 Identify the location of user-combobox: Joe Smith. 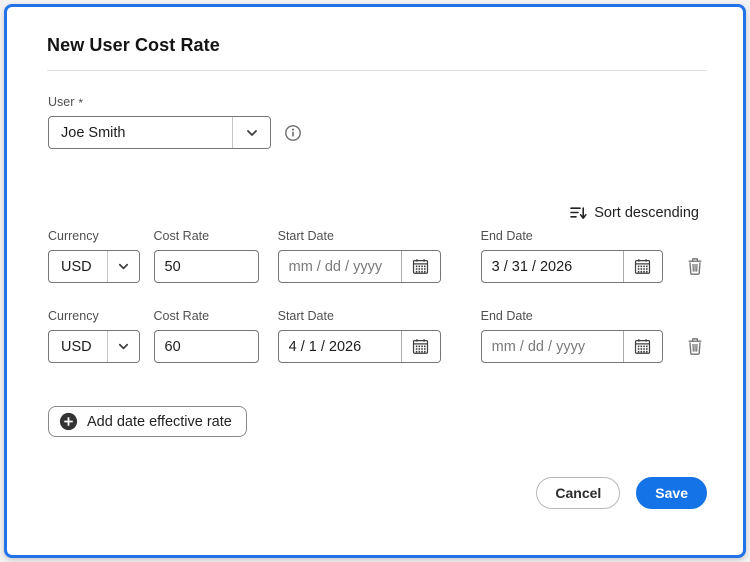
(159, 132).